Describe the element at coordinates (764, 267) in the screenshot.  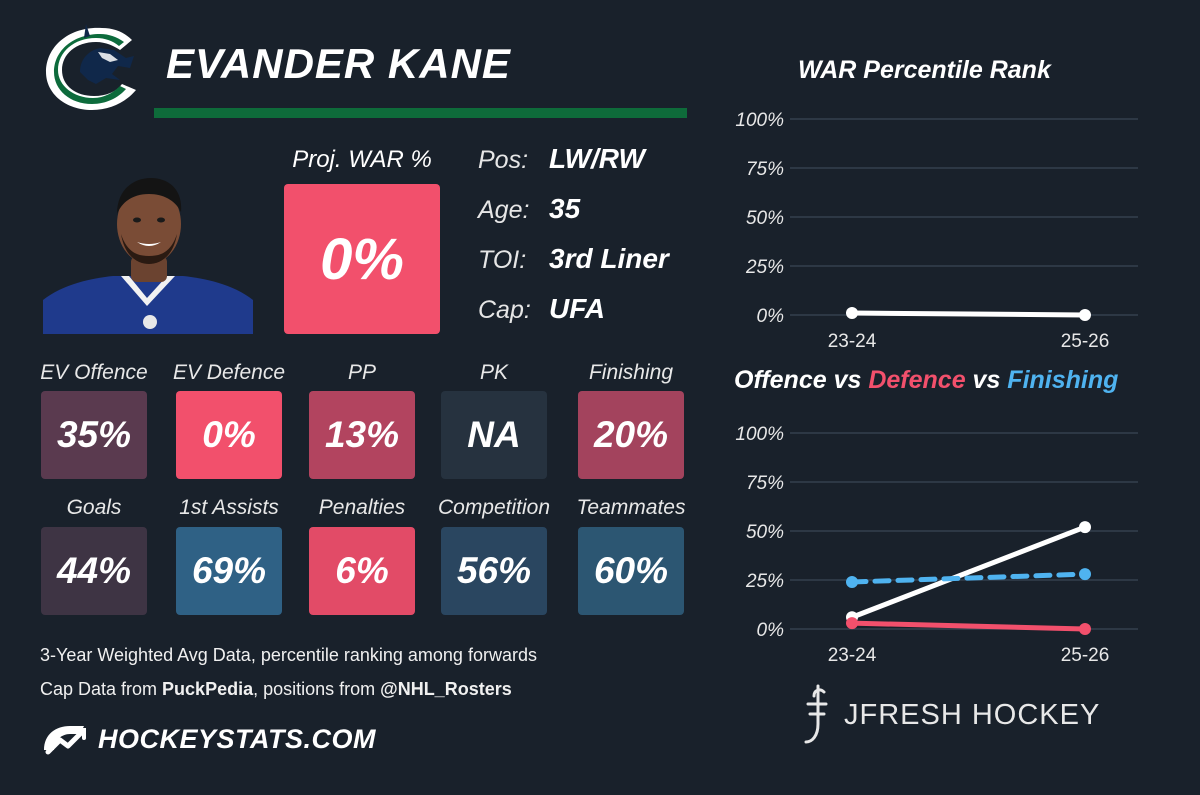
I see `chart1-y-tick: 25%` at that location.